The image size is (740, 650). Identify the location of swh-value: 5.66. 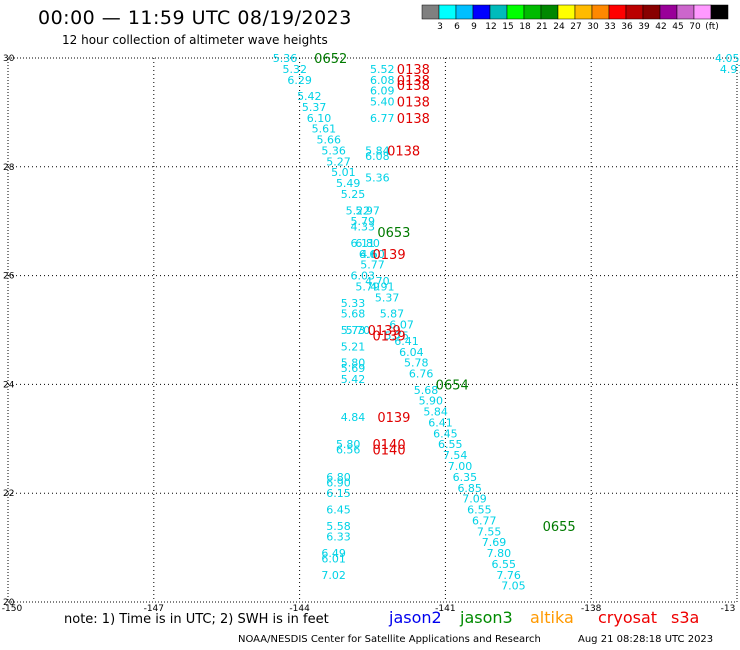
(329, 140).